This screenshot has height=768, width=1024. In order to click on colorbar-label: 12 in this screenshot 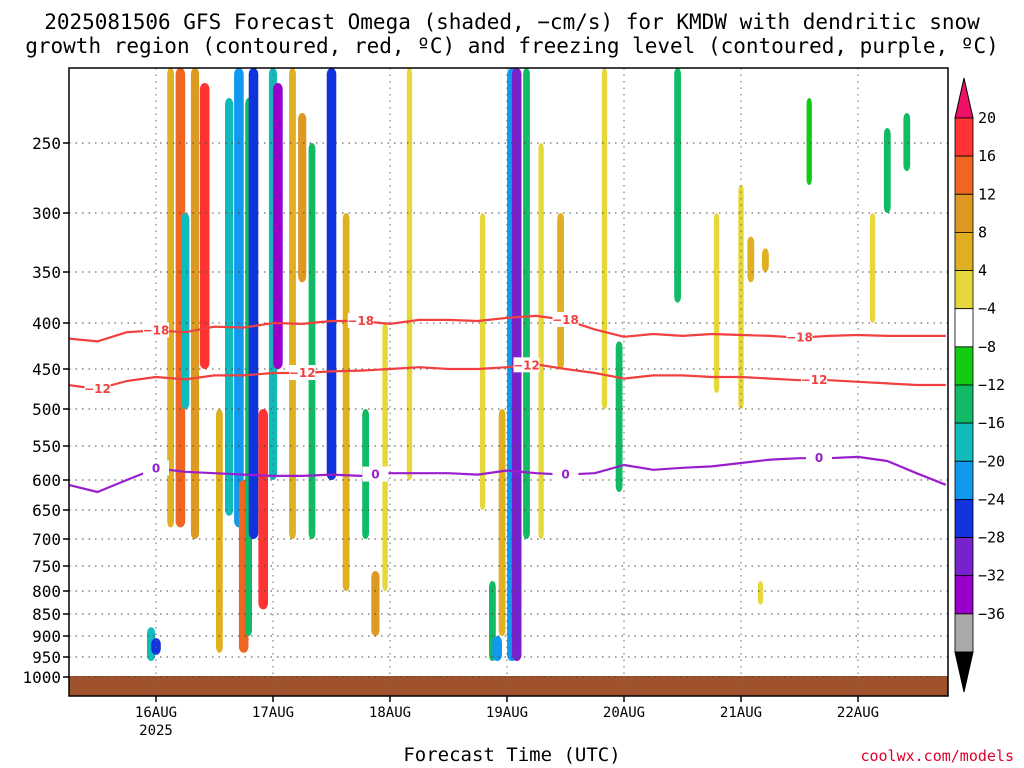, I will do `click(987, 194)`.